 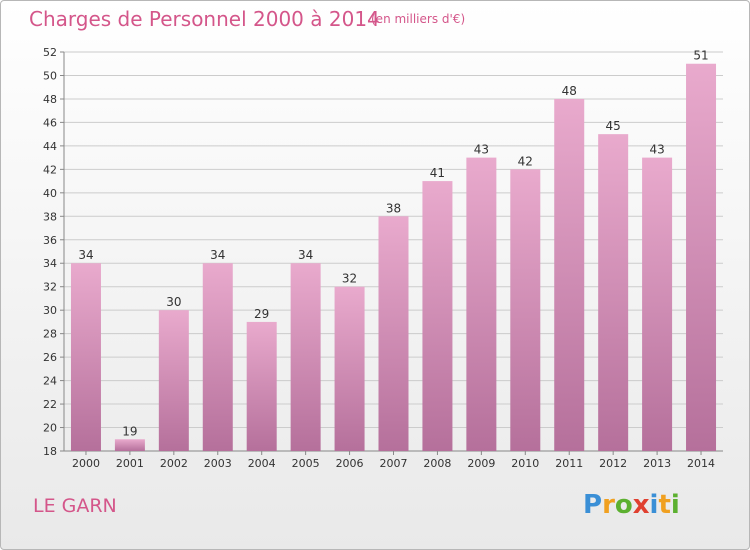 I want to click on y-tick-label: 50, so click(x=50, y=75).